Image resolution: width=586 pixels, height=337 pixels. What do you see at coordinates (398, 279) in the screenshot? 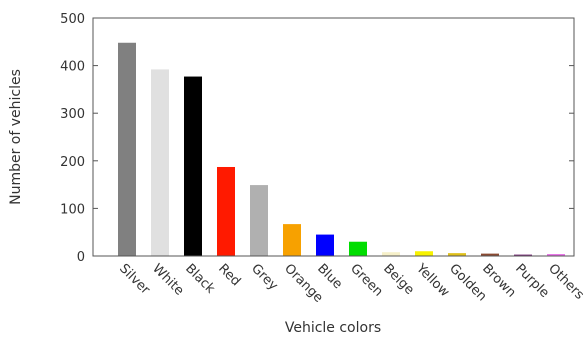
I see `x-tick-label-beige: Beige` at bounding box center [398, 279].